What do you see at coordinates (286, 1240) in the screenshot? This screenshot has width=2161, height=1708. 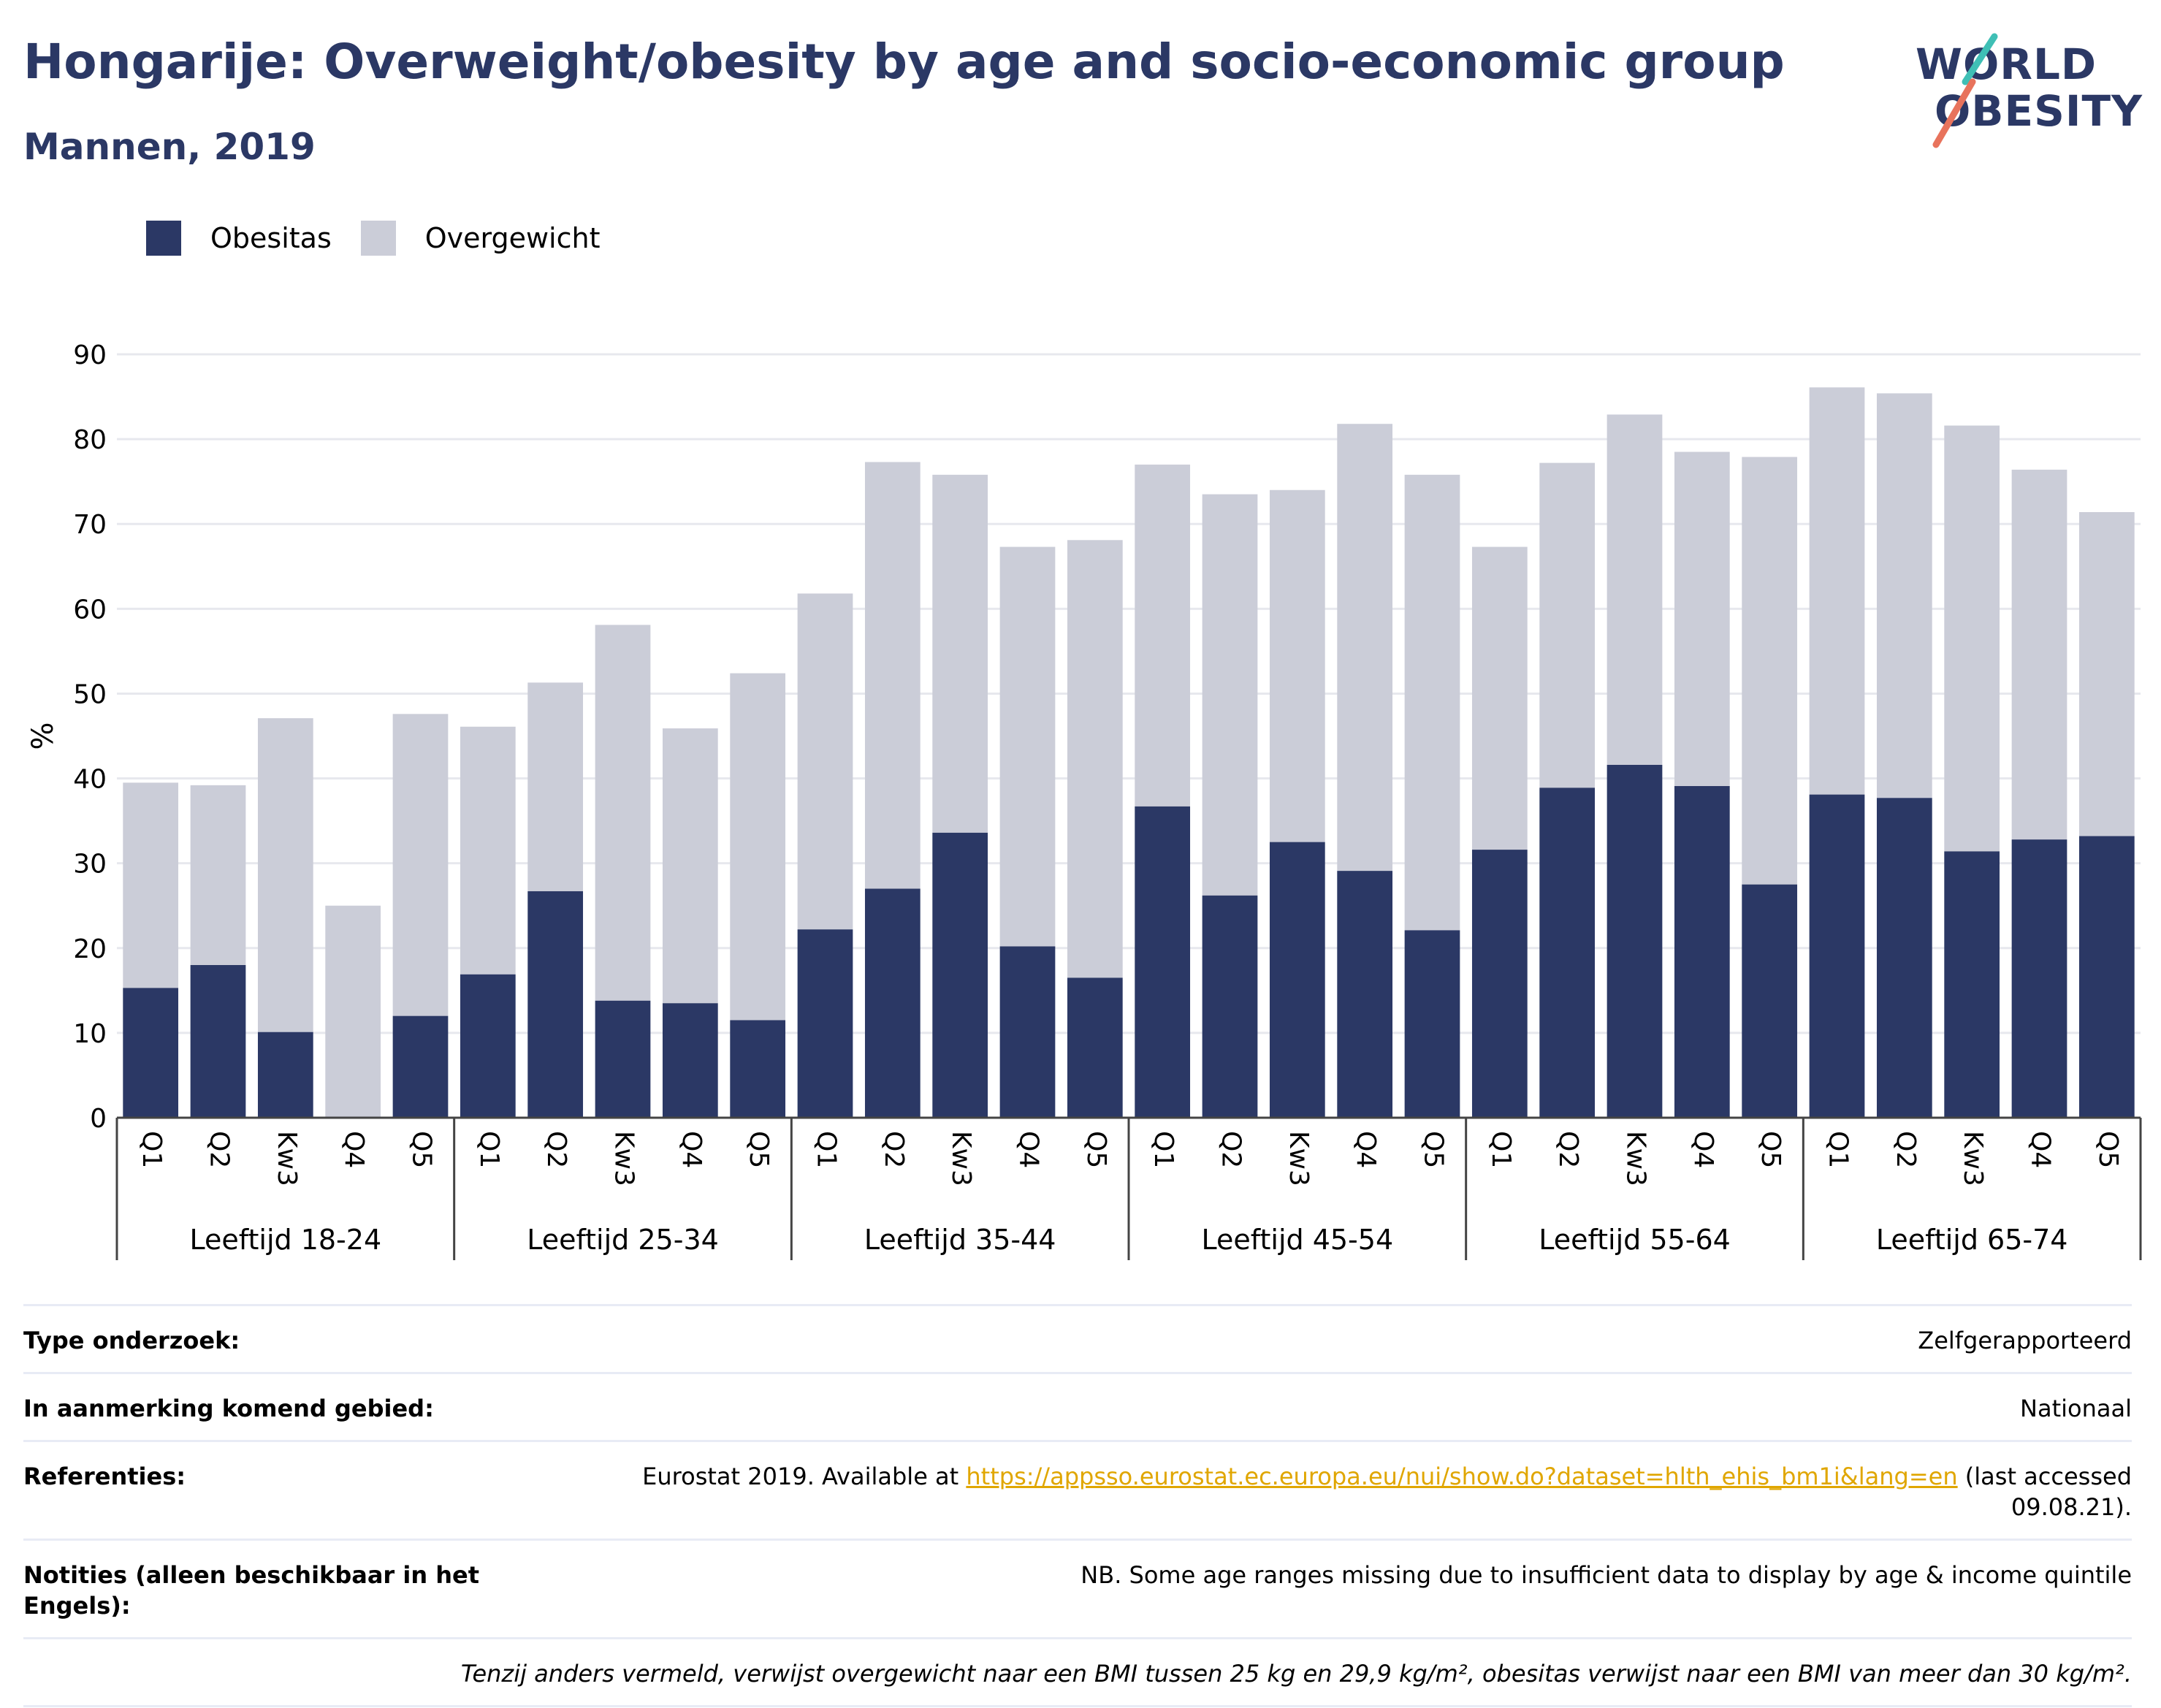 I see `group-label: Leeftijd 18-24` at bounding box center [286, 1240].